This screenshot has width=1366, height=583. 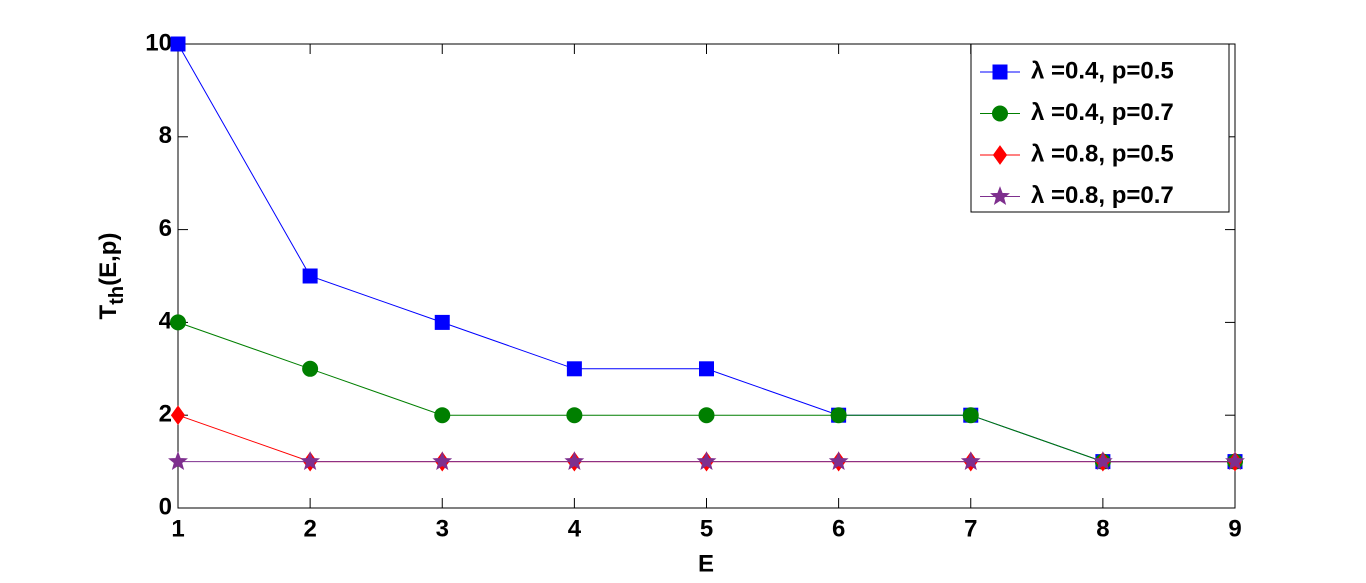 What do you see at coordinates (165, 506) in the screenshot?
I see `y-tick-label: 0` at bounding box center [165, 506].